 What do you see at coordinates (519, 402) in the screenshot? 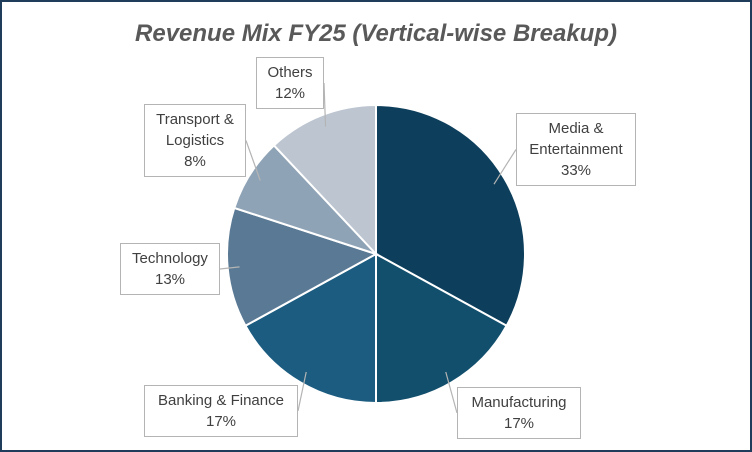
I see `category-label: Manufacturing` at bounding box center [519, 402].